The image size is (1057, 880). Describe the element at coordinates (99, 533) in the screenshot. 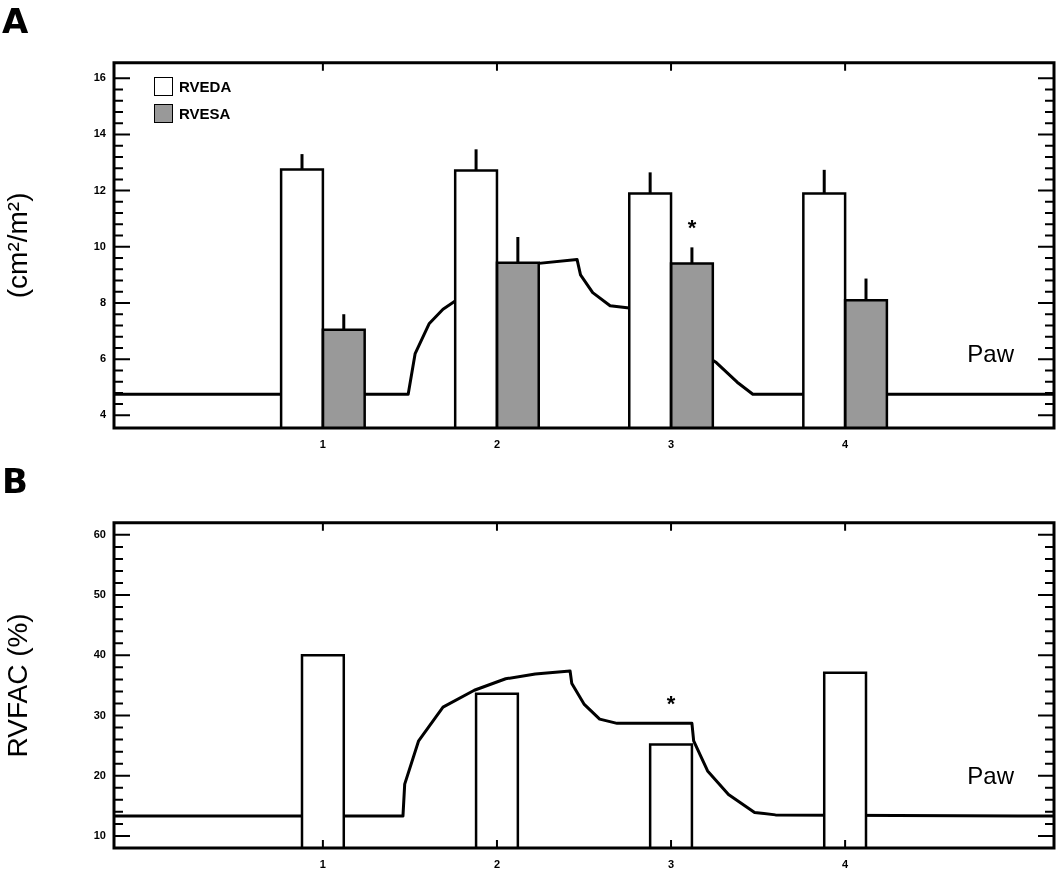

I see `y-tick-label: 60` at that location.